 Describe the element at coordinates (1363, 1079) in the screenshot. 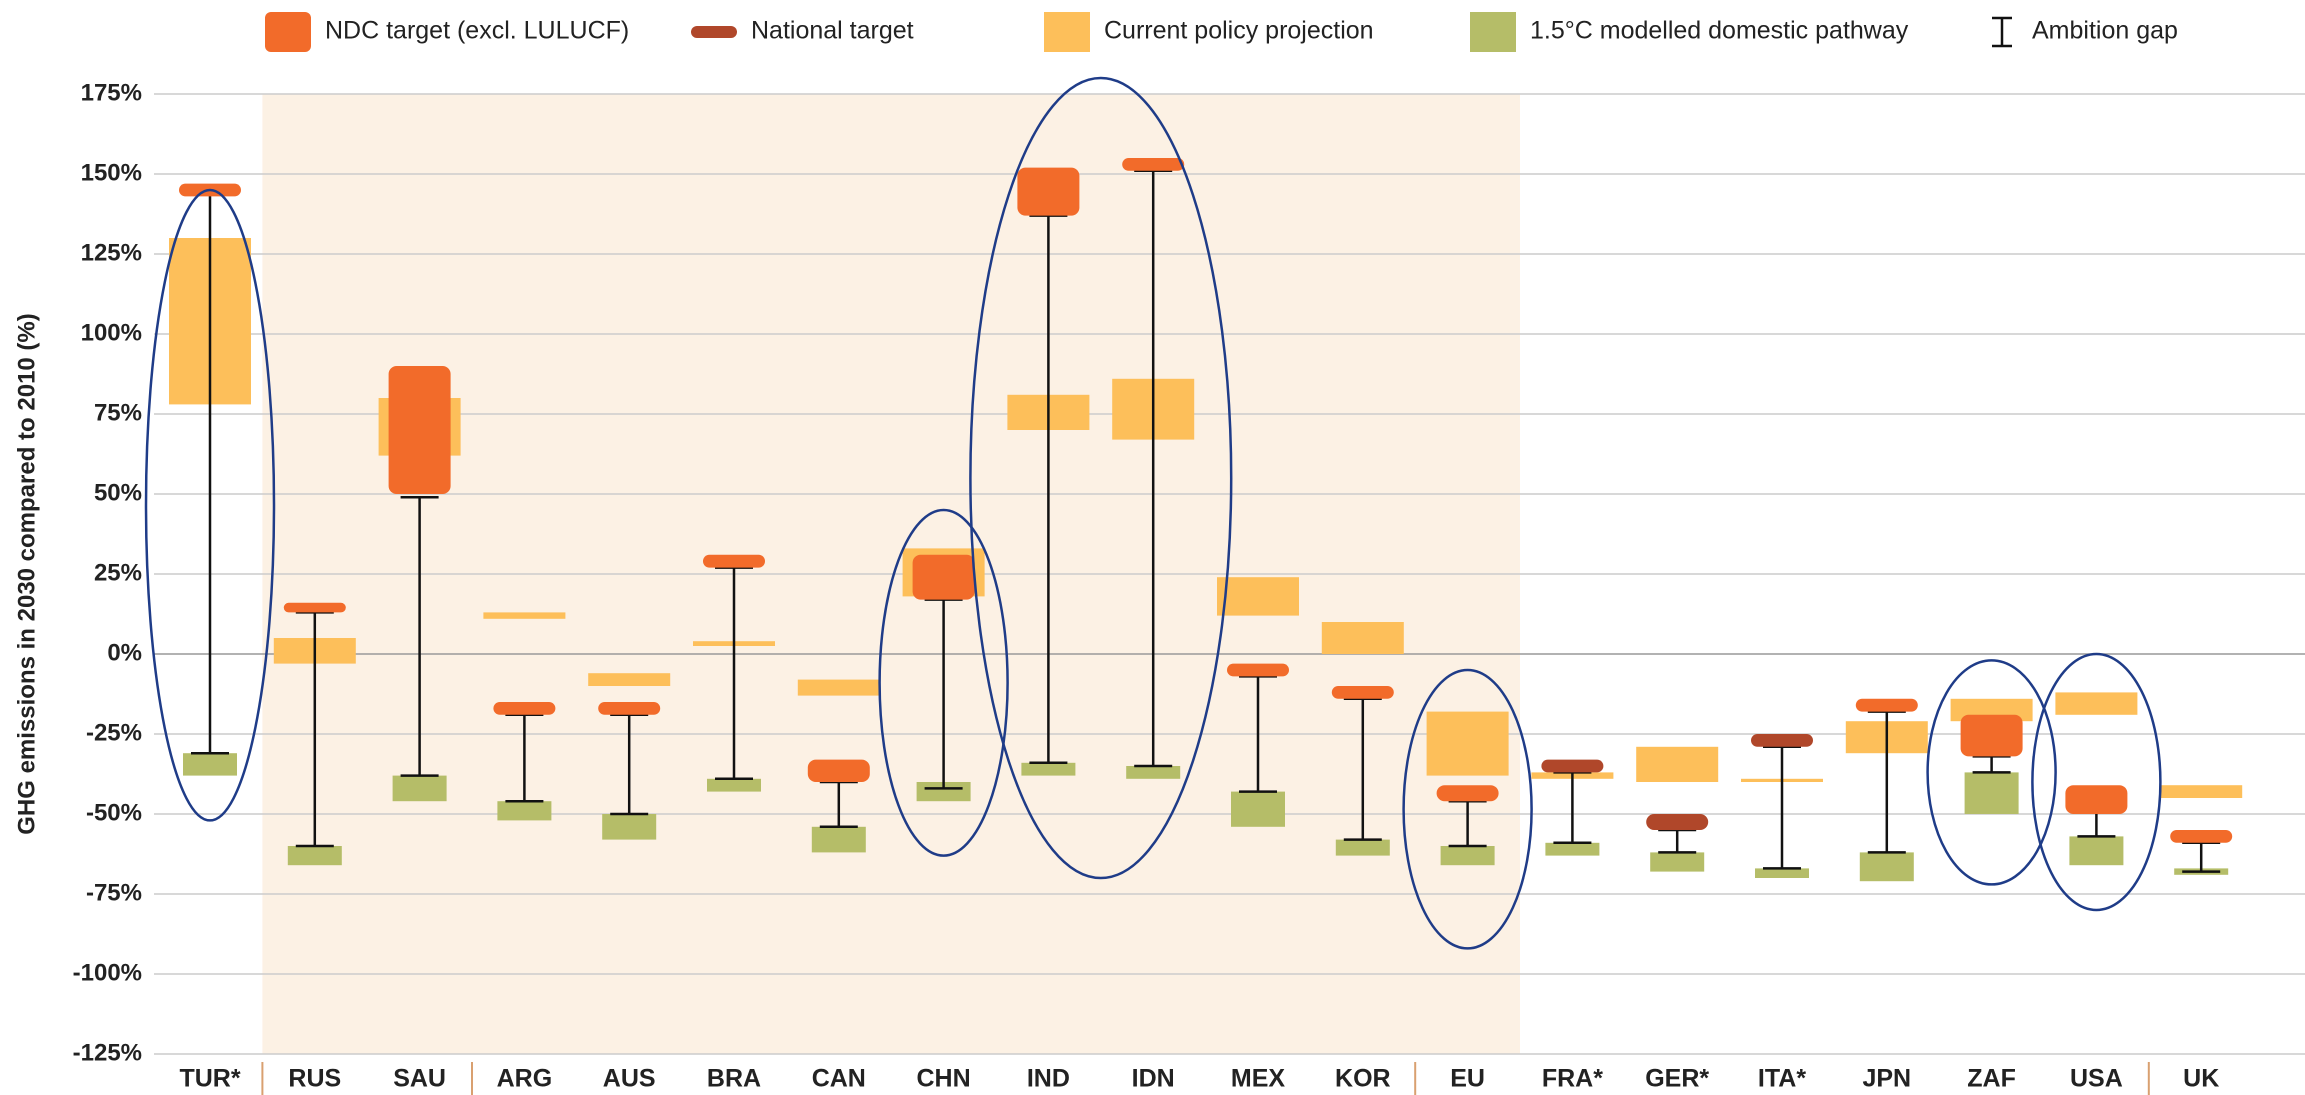

I see `x-tick-label: KOR` at that location.